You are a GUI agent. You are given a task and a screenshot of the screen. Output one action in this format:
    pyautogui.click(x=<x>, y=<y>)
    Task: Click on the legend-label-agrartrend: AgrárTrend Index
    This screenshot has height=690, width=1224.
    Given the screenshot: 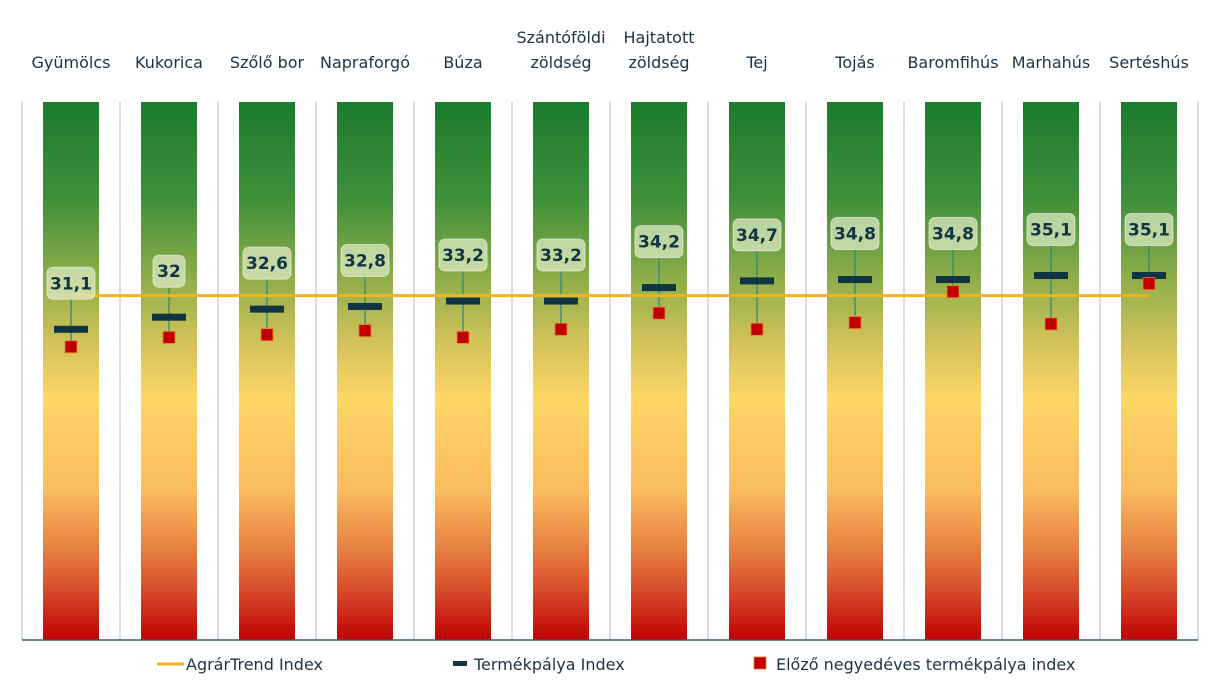 What is the action you would take?
    pyautogui.click(x=254, y=664)
    